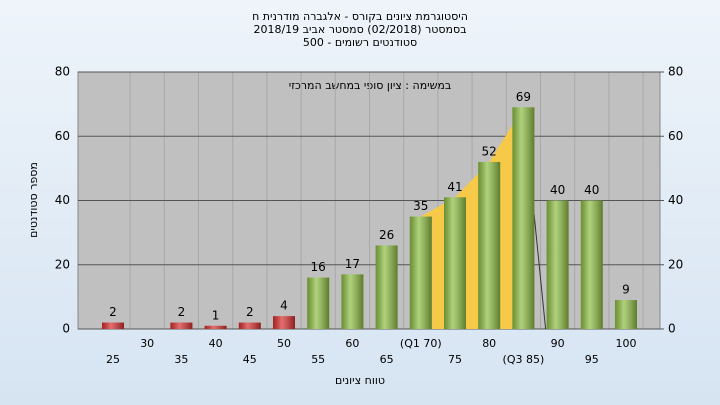  I want to click on y2-tick-label: 0, so click(672, 329).